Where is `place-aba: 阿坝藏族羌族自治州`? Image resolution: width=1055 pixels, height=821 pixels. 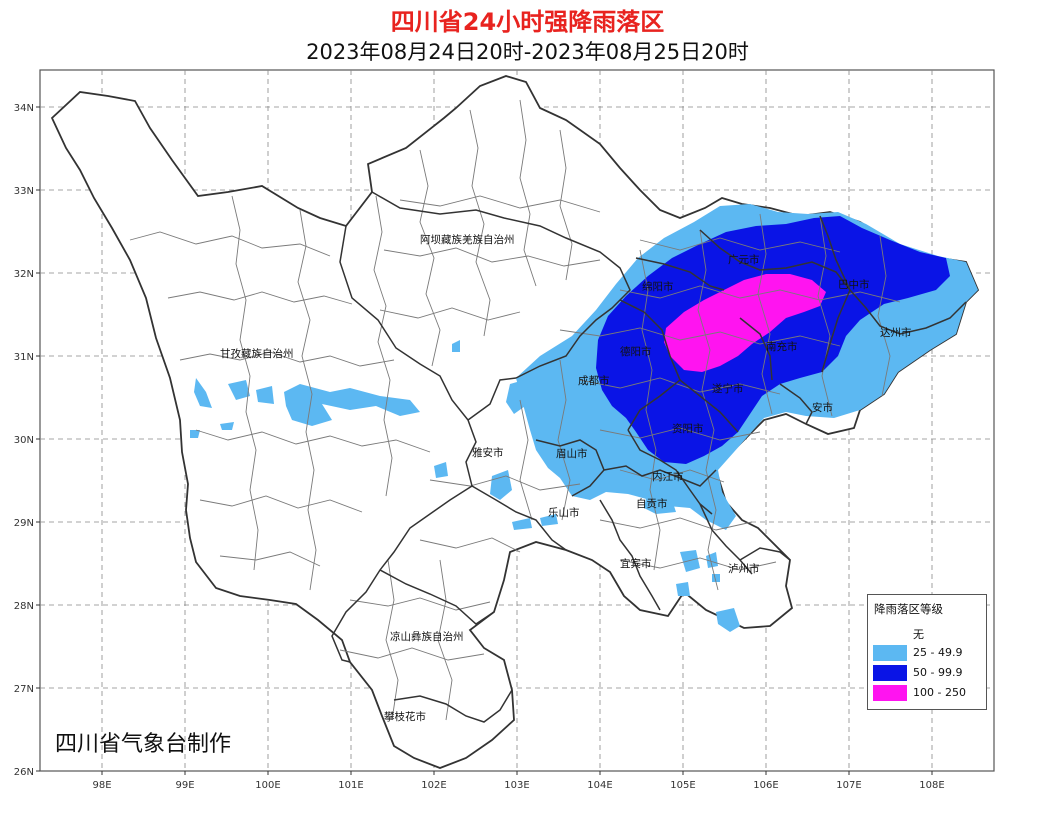 place-aba: 阿坝藏族羌族自治州 is located at coordinates (467, 239).